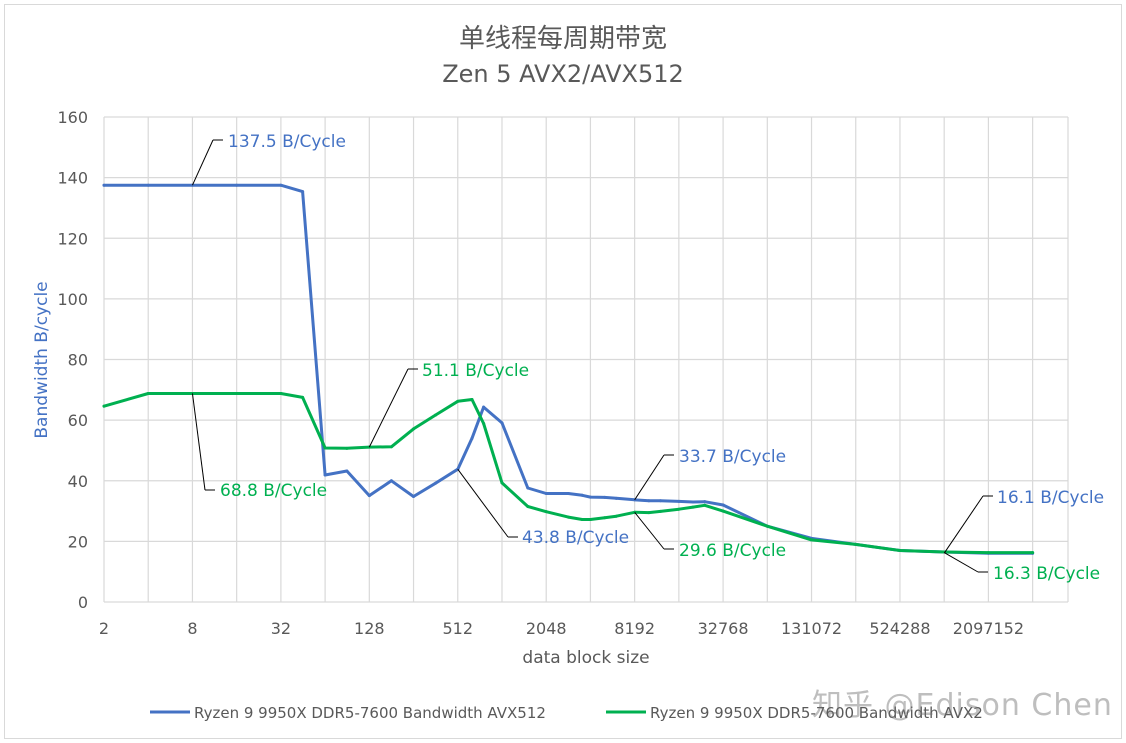 Image resolution: width=1126 pixels, height=743 pixels. What do you see at coordinates (816, 713) in the screenshot?
I see `legend-label: Ryzen 9 9950X DDR5-7600 Bandwidth AVX2` at bounding box center [816, 713].